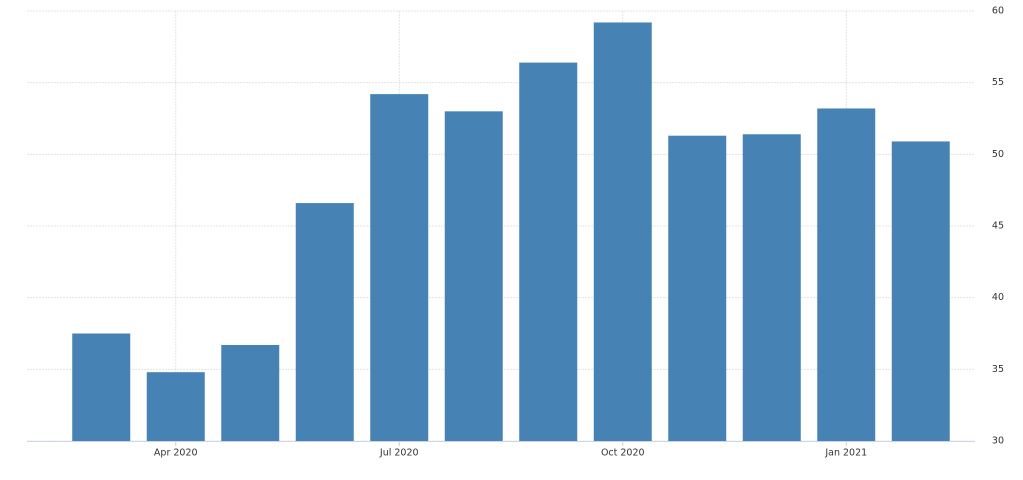 This screenshot has width=1023, height=480. What do you see at coordinates (845, 453) in the screenshot?
I see `x-tick-label: Jan 2021` at bounding box center [845, 453].